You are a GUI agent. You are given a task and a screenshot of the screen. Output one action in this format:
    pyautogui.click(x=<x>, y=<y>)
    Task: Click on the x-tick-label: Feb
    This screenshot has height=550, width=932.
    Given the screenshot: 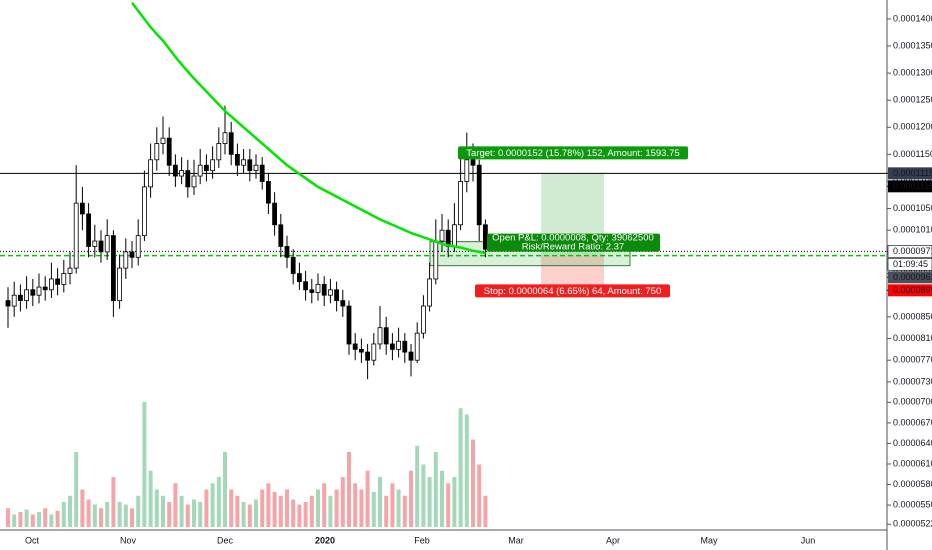 What is the action you would take?
    pyautogui.click(x=422, y=540)
    